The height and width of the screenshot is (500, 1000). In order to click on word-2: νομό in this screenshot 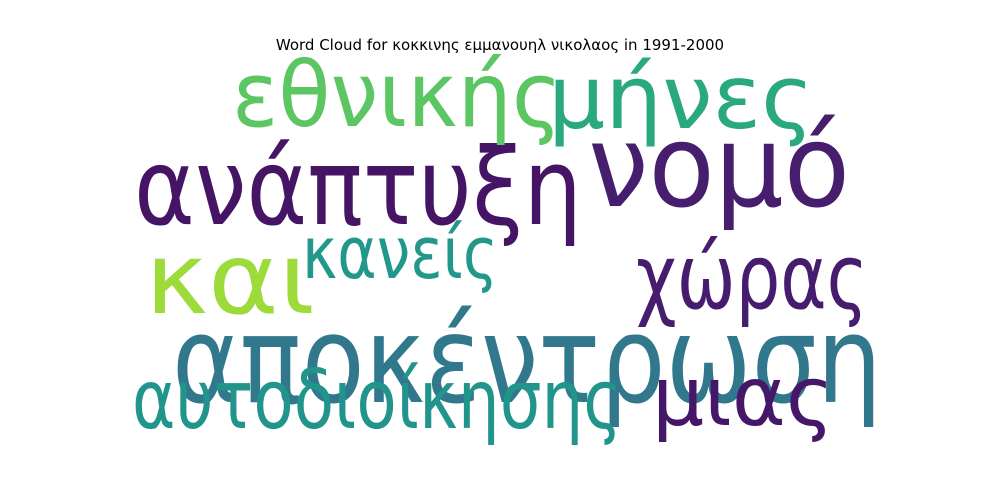, I will do `click(719, 166)`.